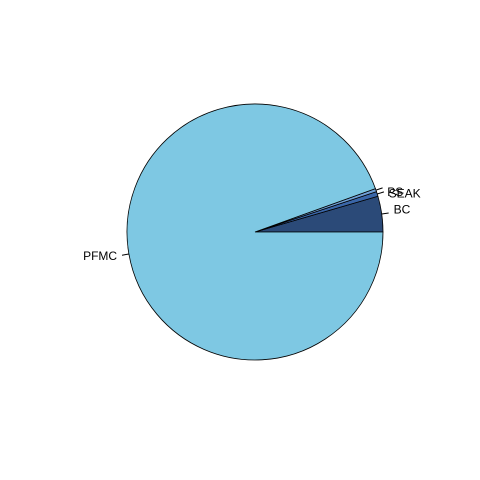 This screenshot has height=480, width=480. Describe the element at coordinates (100, 256) in the screenshot. I see `pie-label-pfmc: PFMC` at that location.